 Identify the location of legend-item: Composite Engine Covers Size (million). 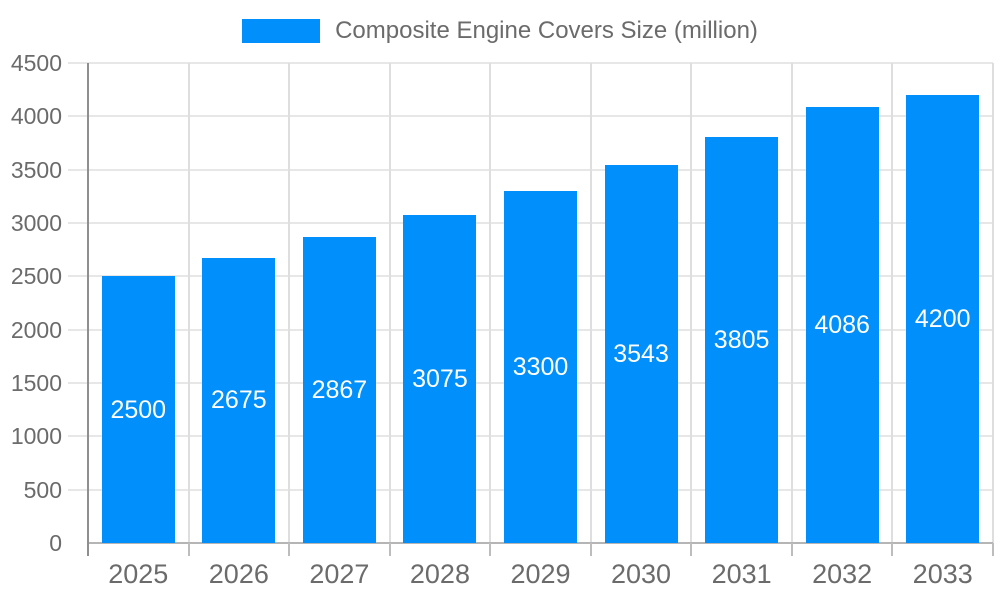
(500, 31).